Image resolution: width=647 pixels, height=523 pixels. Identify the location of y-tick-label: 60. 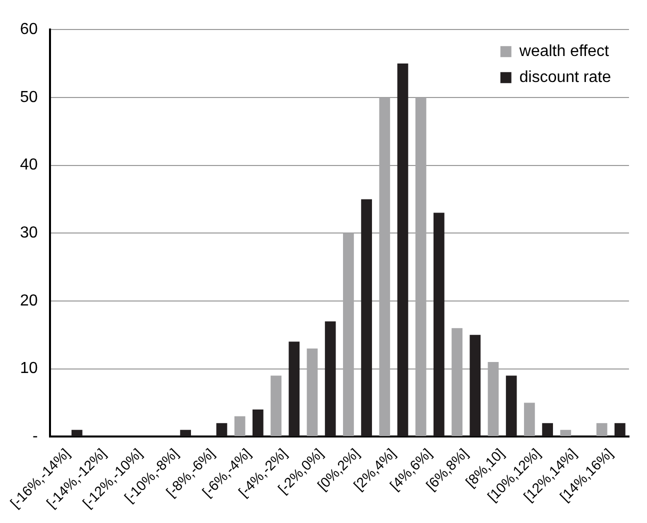
(29, 29).